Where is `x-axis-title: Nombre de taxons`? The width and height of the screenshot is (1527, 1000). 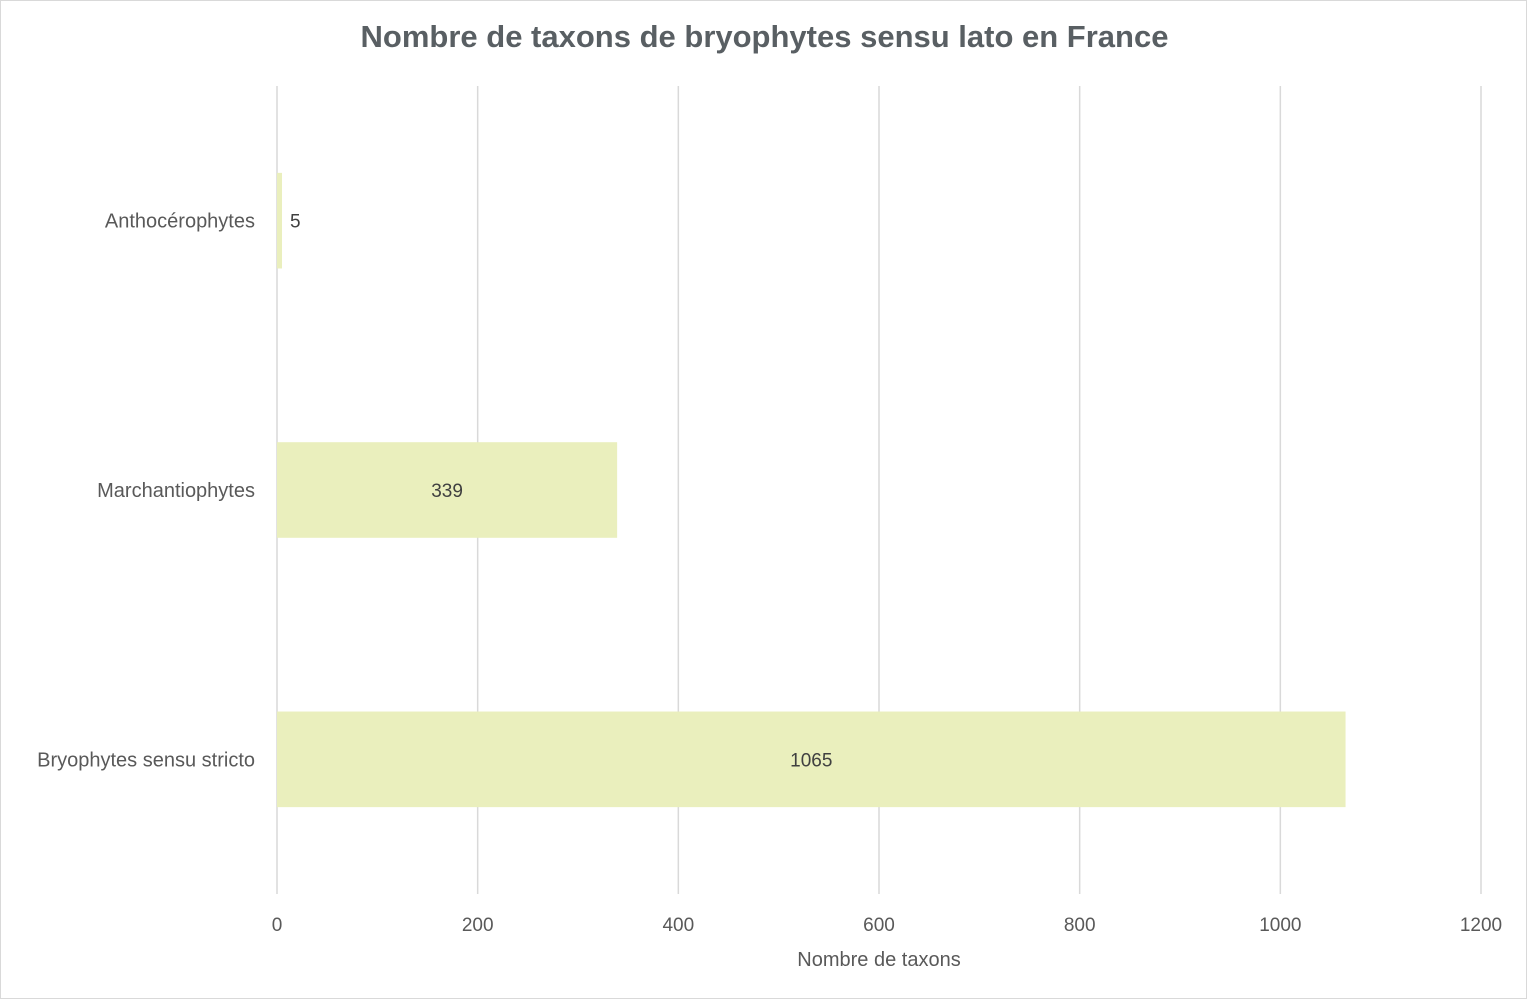 x-axis-title: Nombre de taxons is located at coordinates (878, 960).